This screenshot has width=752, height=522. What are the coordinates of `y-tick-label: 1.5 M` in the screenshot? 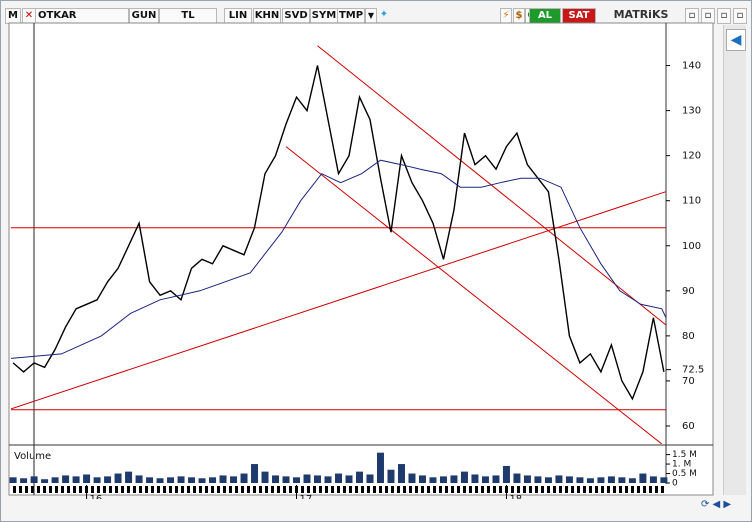 It's located at (684, 455).